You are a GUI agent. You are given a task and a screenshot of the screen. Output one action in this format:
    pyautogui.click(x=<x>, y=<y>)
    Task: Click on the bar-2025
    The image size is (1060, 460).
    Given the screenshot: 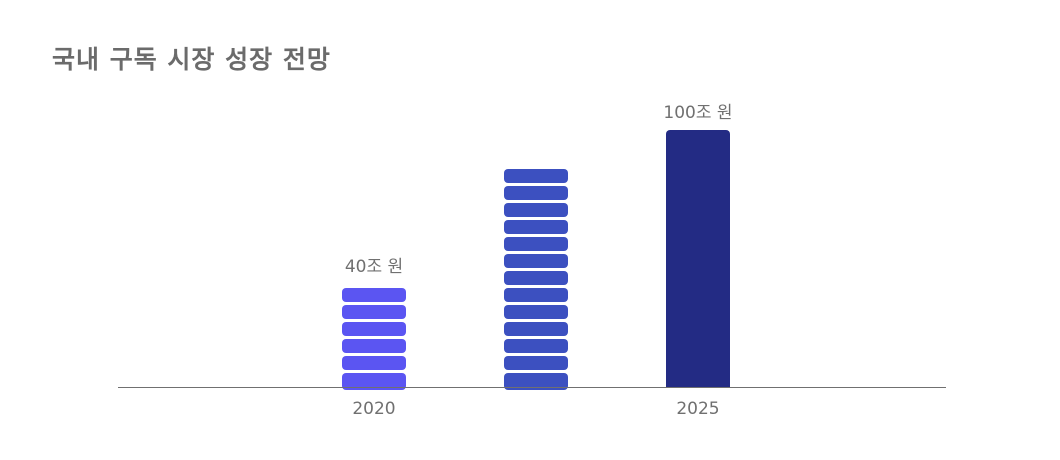 What is the action you would take?
    pyautogui.click(x=698, y=258)
    